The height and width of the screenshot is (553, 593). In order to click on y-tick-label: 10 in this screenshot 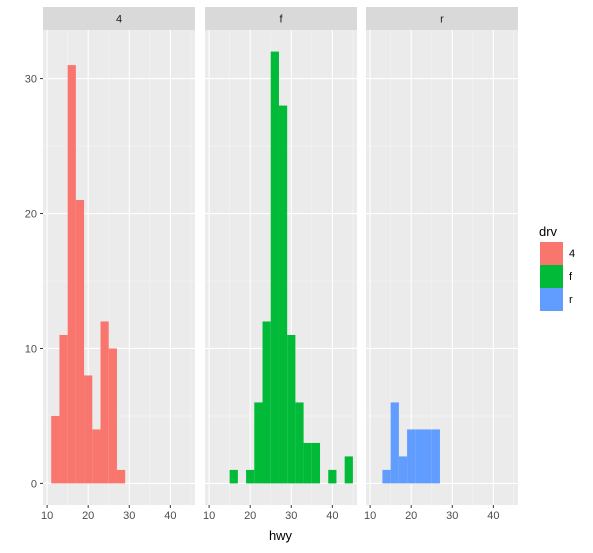, I will do `click(31, 349)`.